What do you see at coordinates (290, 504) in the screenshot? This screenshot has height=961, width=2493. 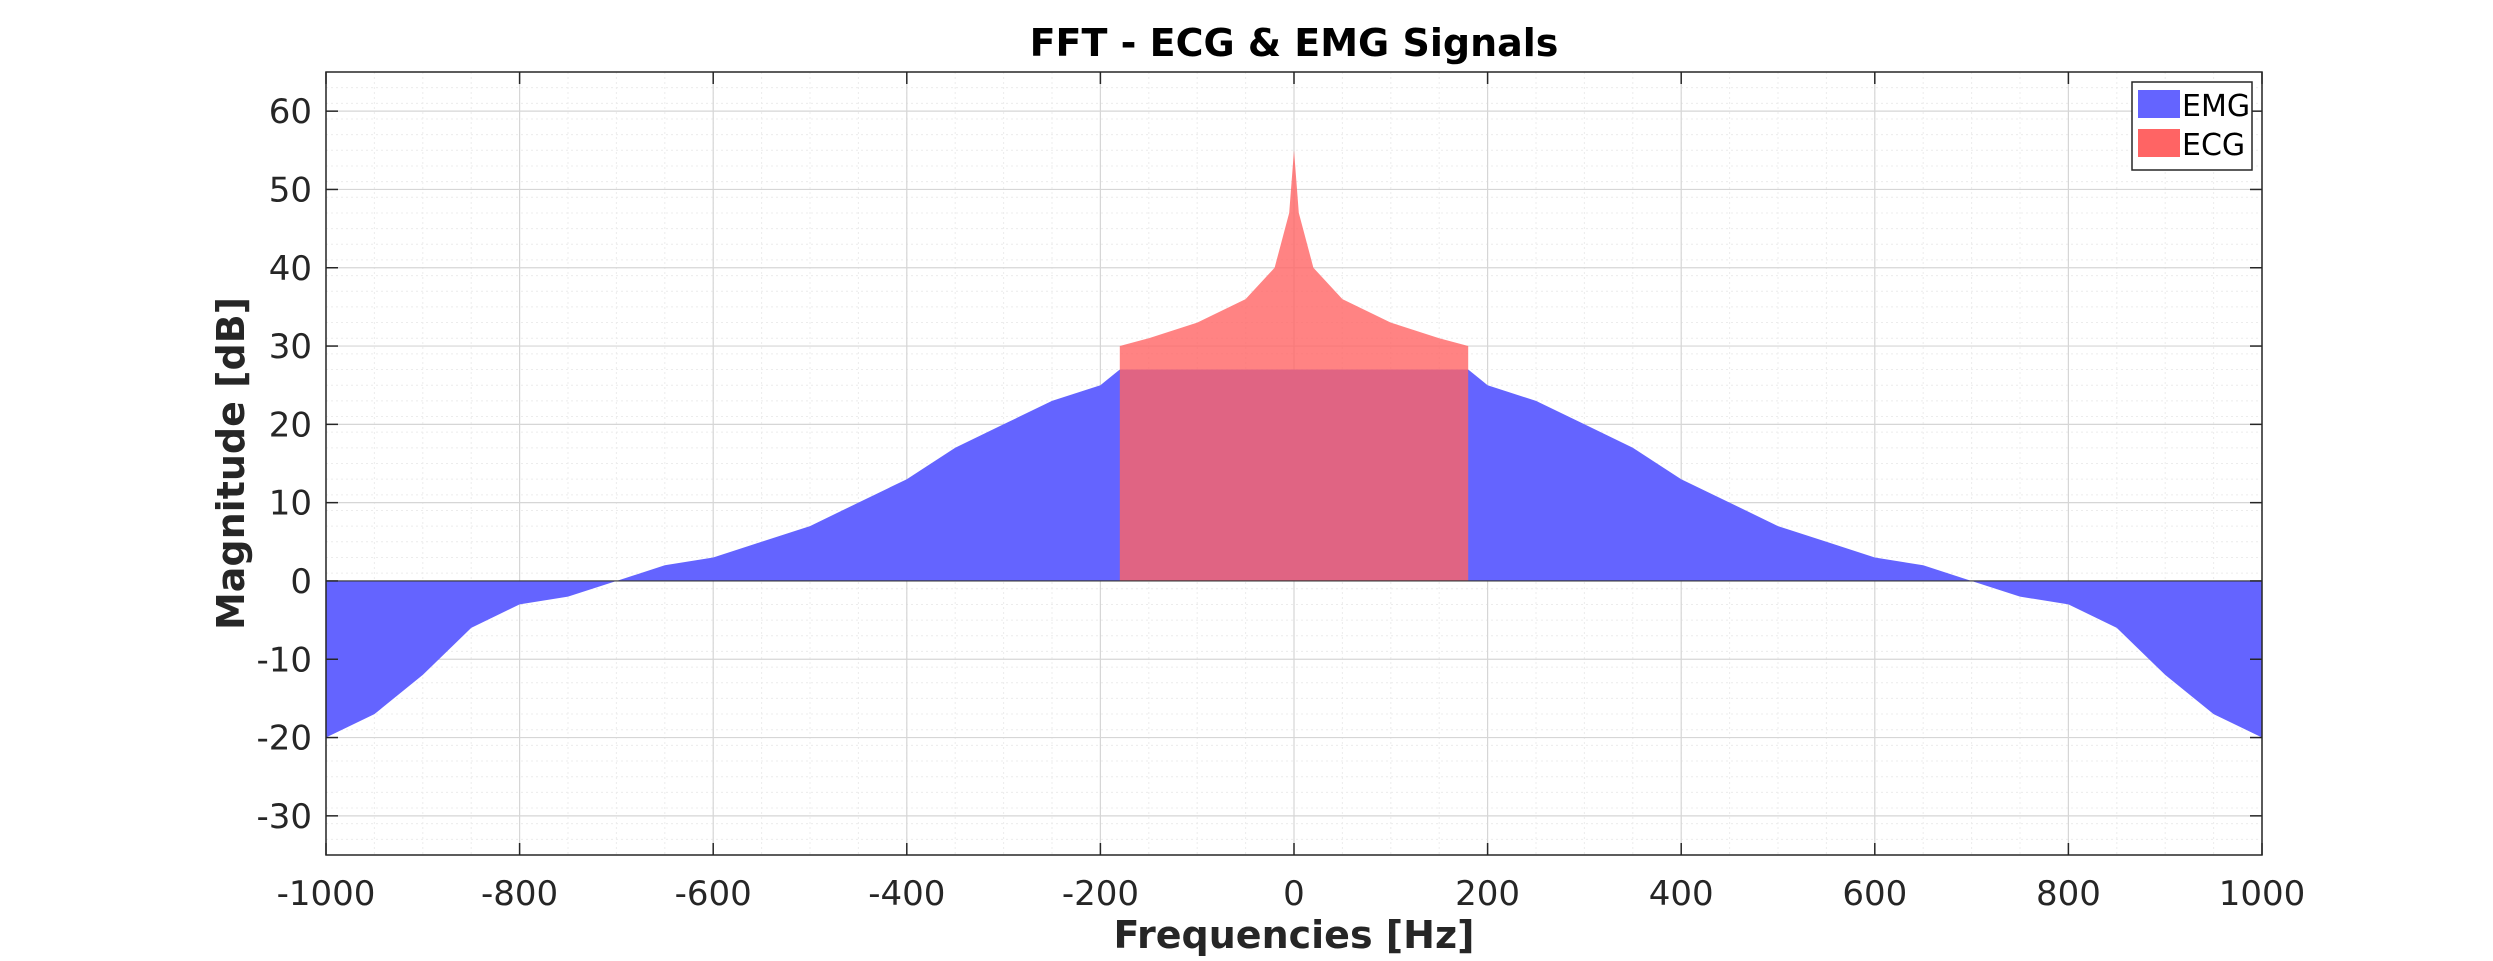 I see `y-tick-label: 10` at bounding box center [290, 504].